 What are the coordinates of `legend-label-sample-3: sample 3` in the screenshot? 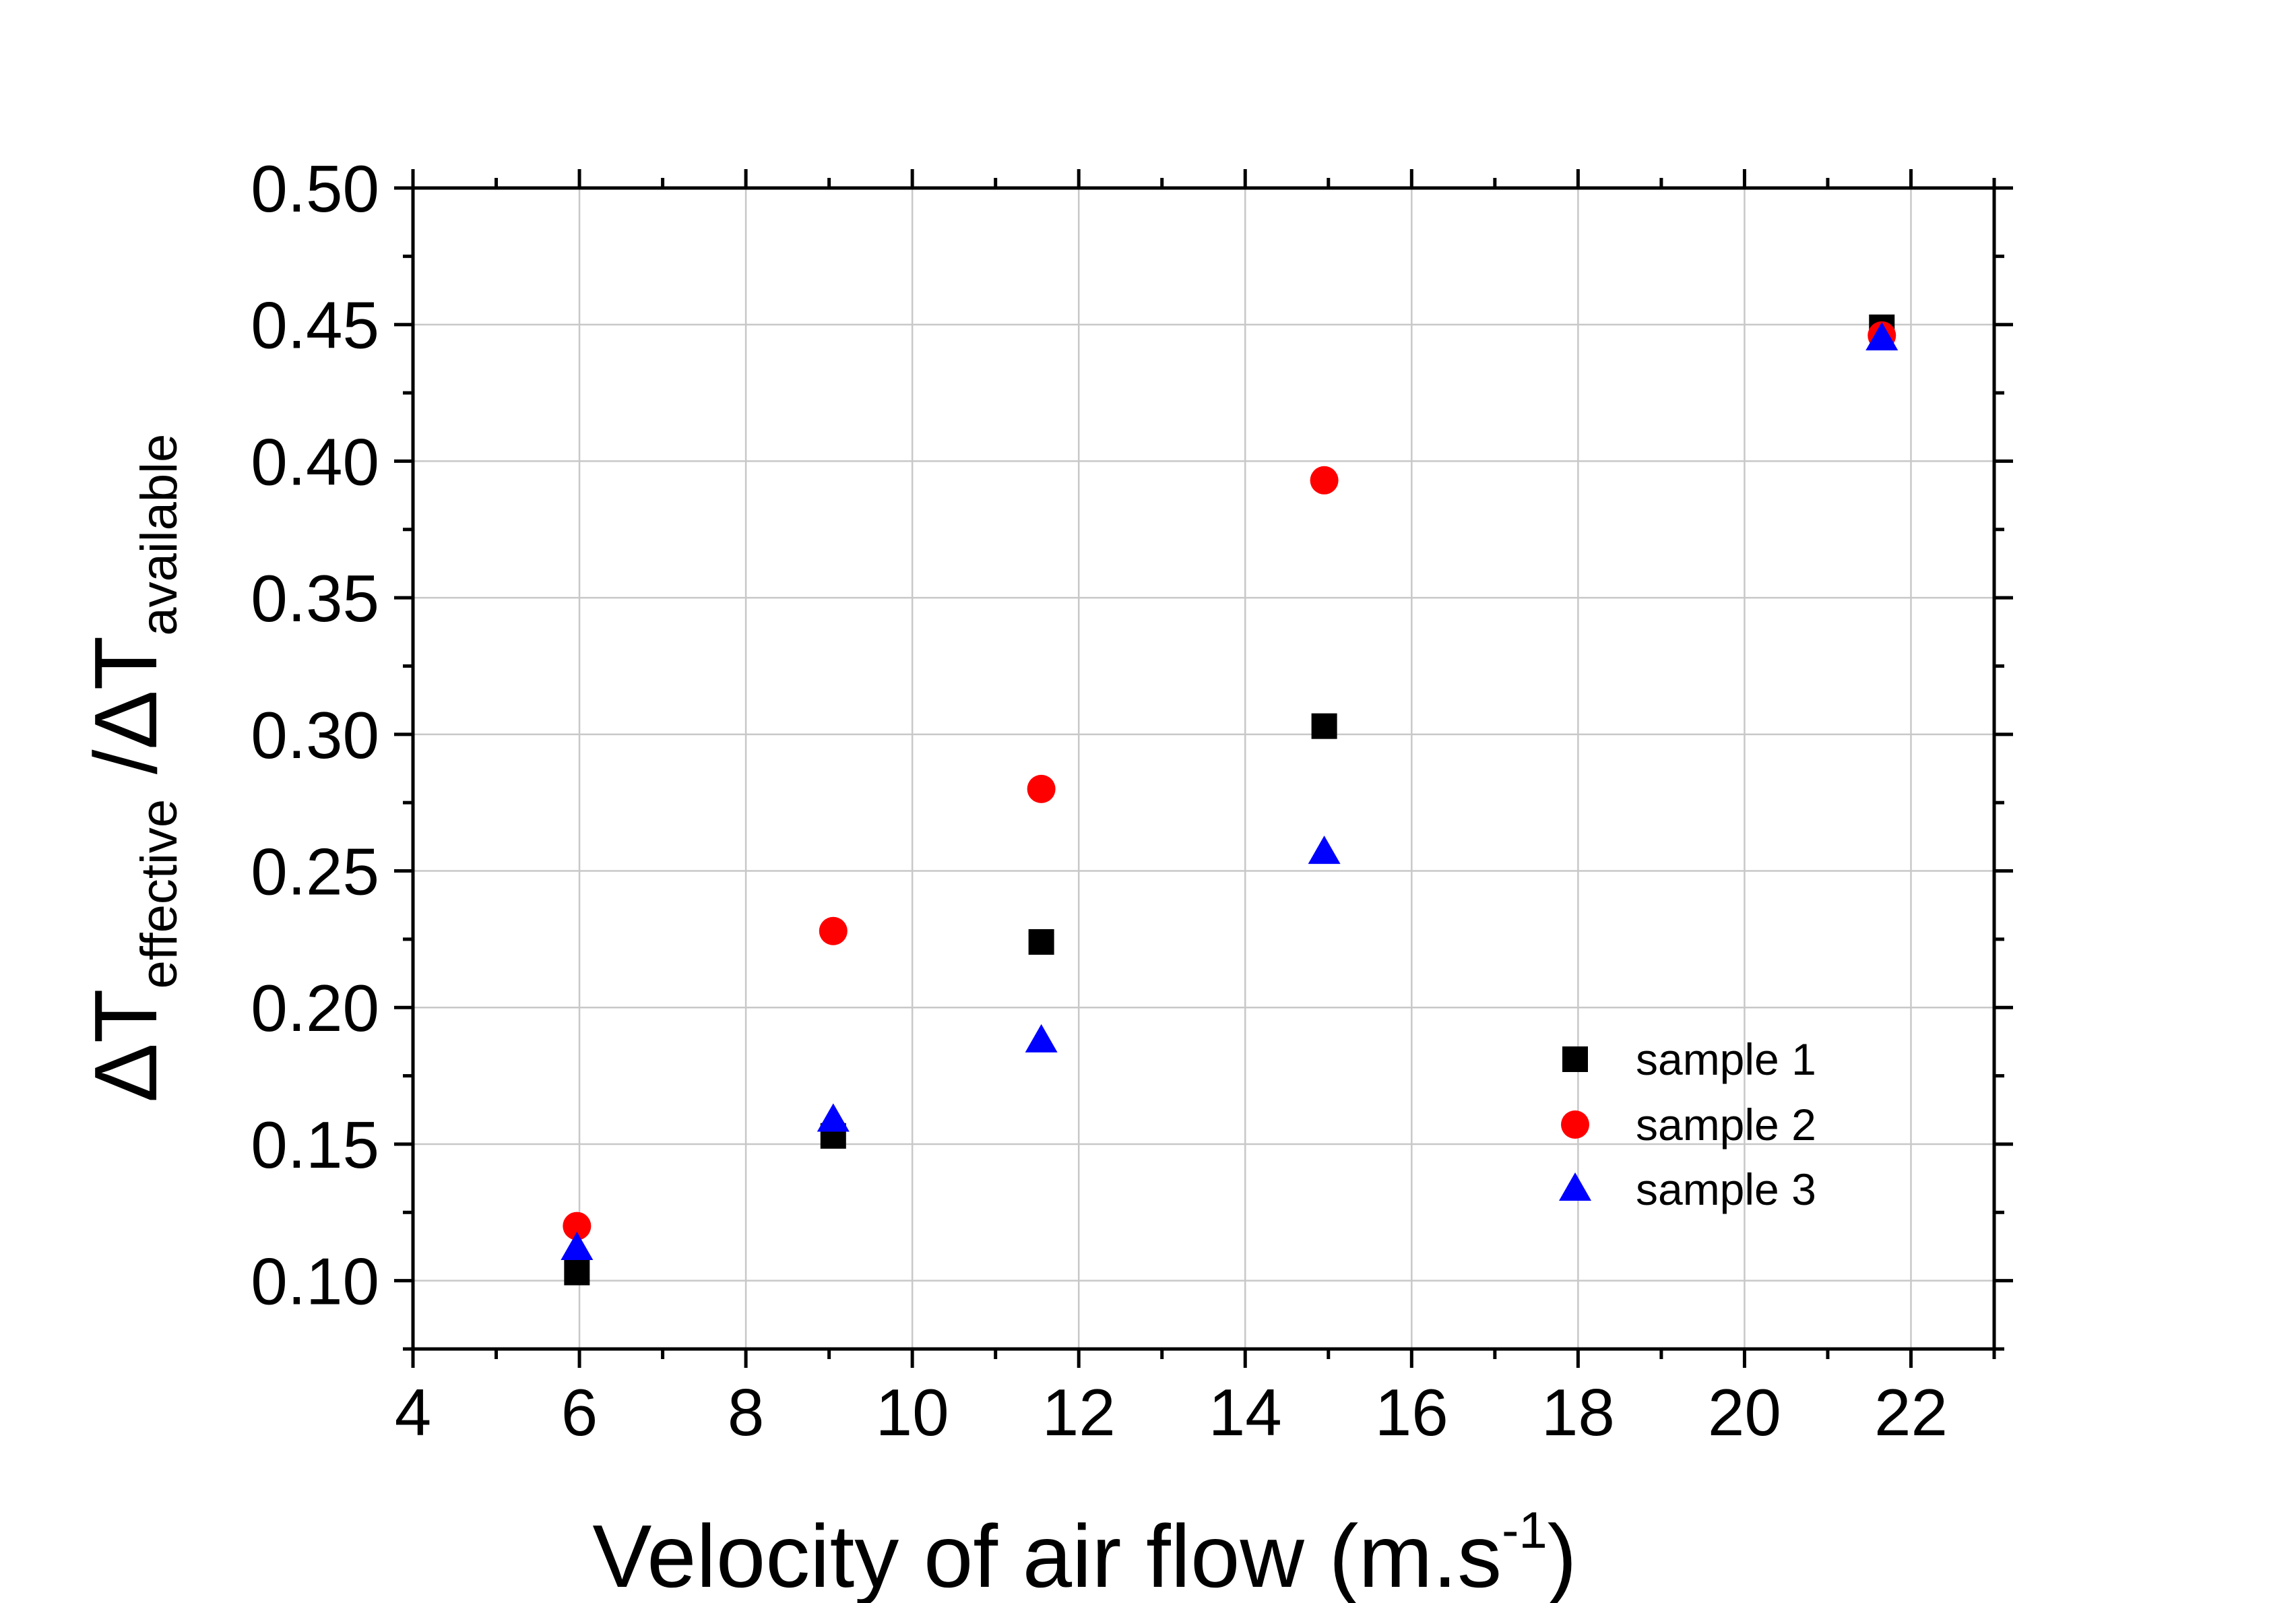 It's located at (1726, 1189).